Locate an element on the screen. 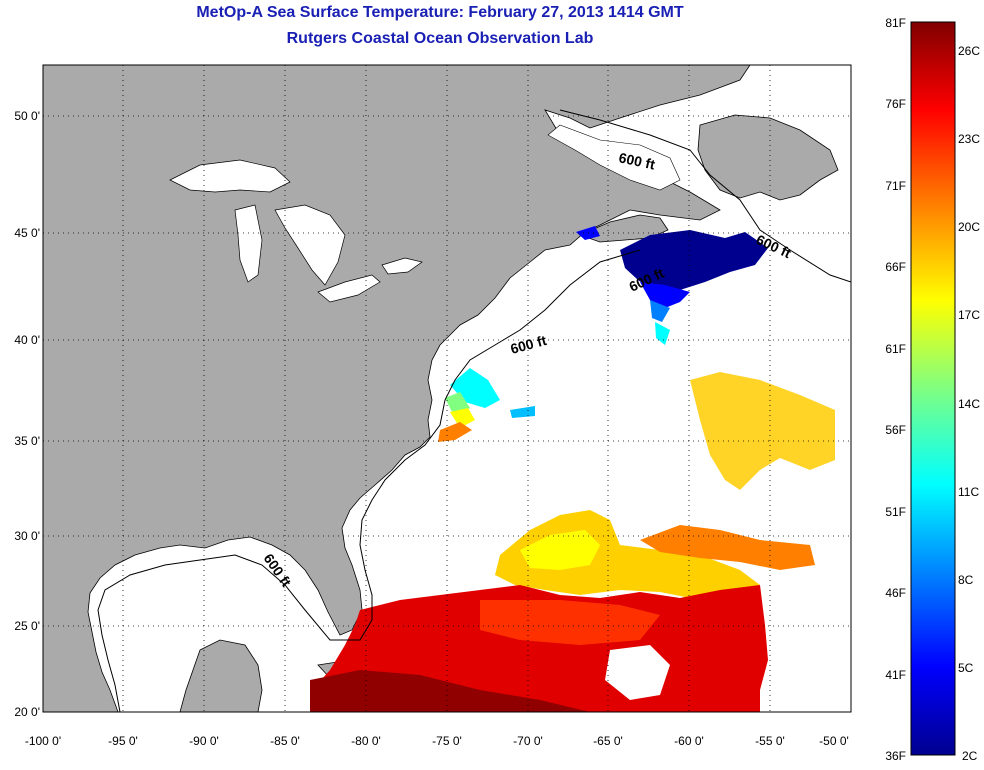 This screenshot has height=770, width=984. lat-tick-label: 50 0' is located at coordinates (27, 116).